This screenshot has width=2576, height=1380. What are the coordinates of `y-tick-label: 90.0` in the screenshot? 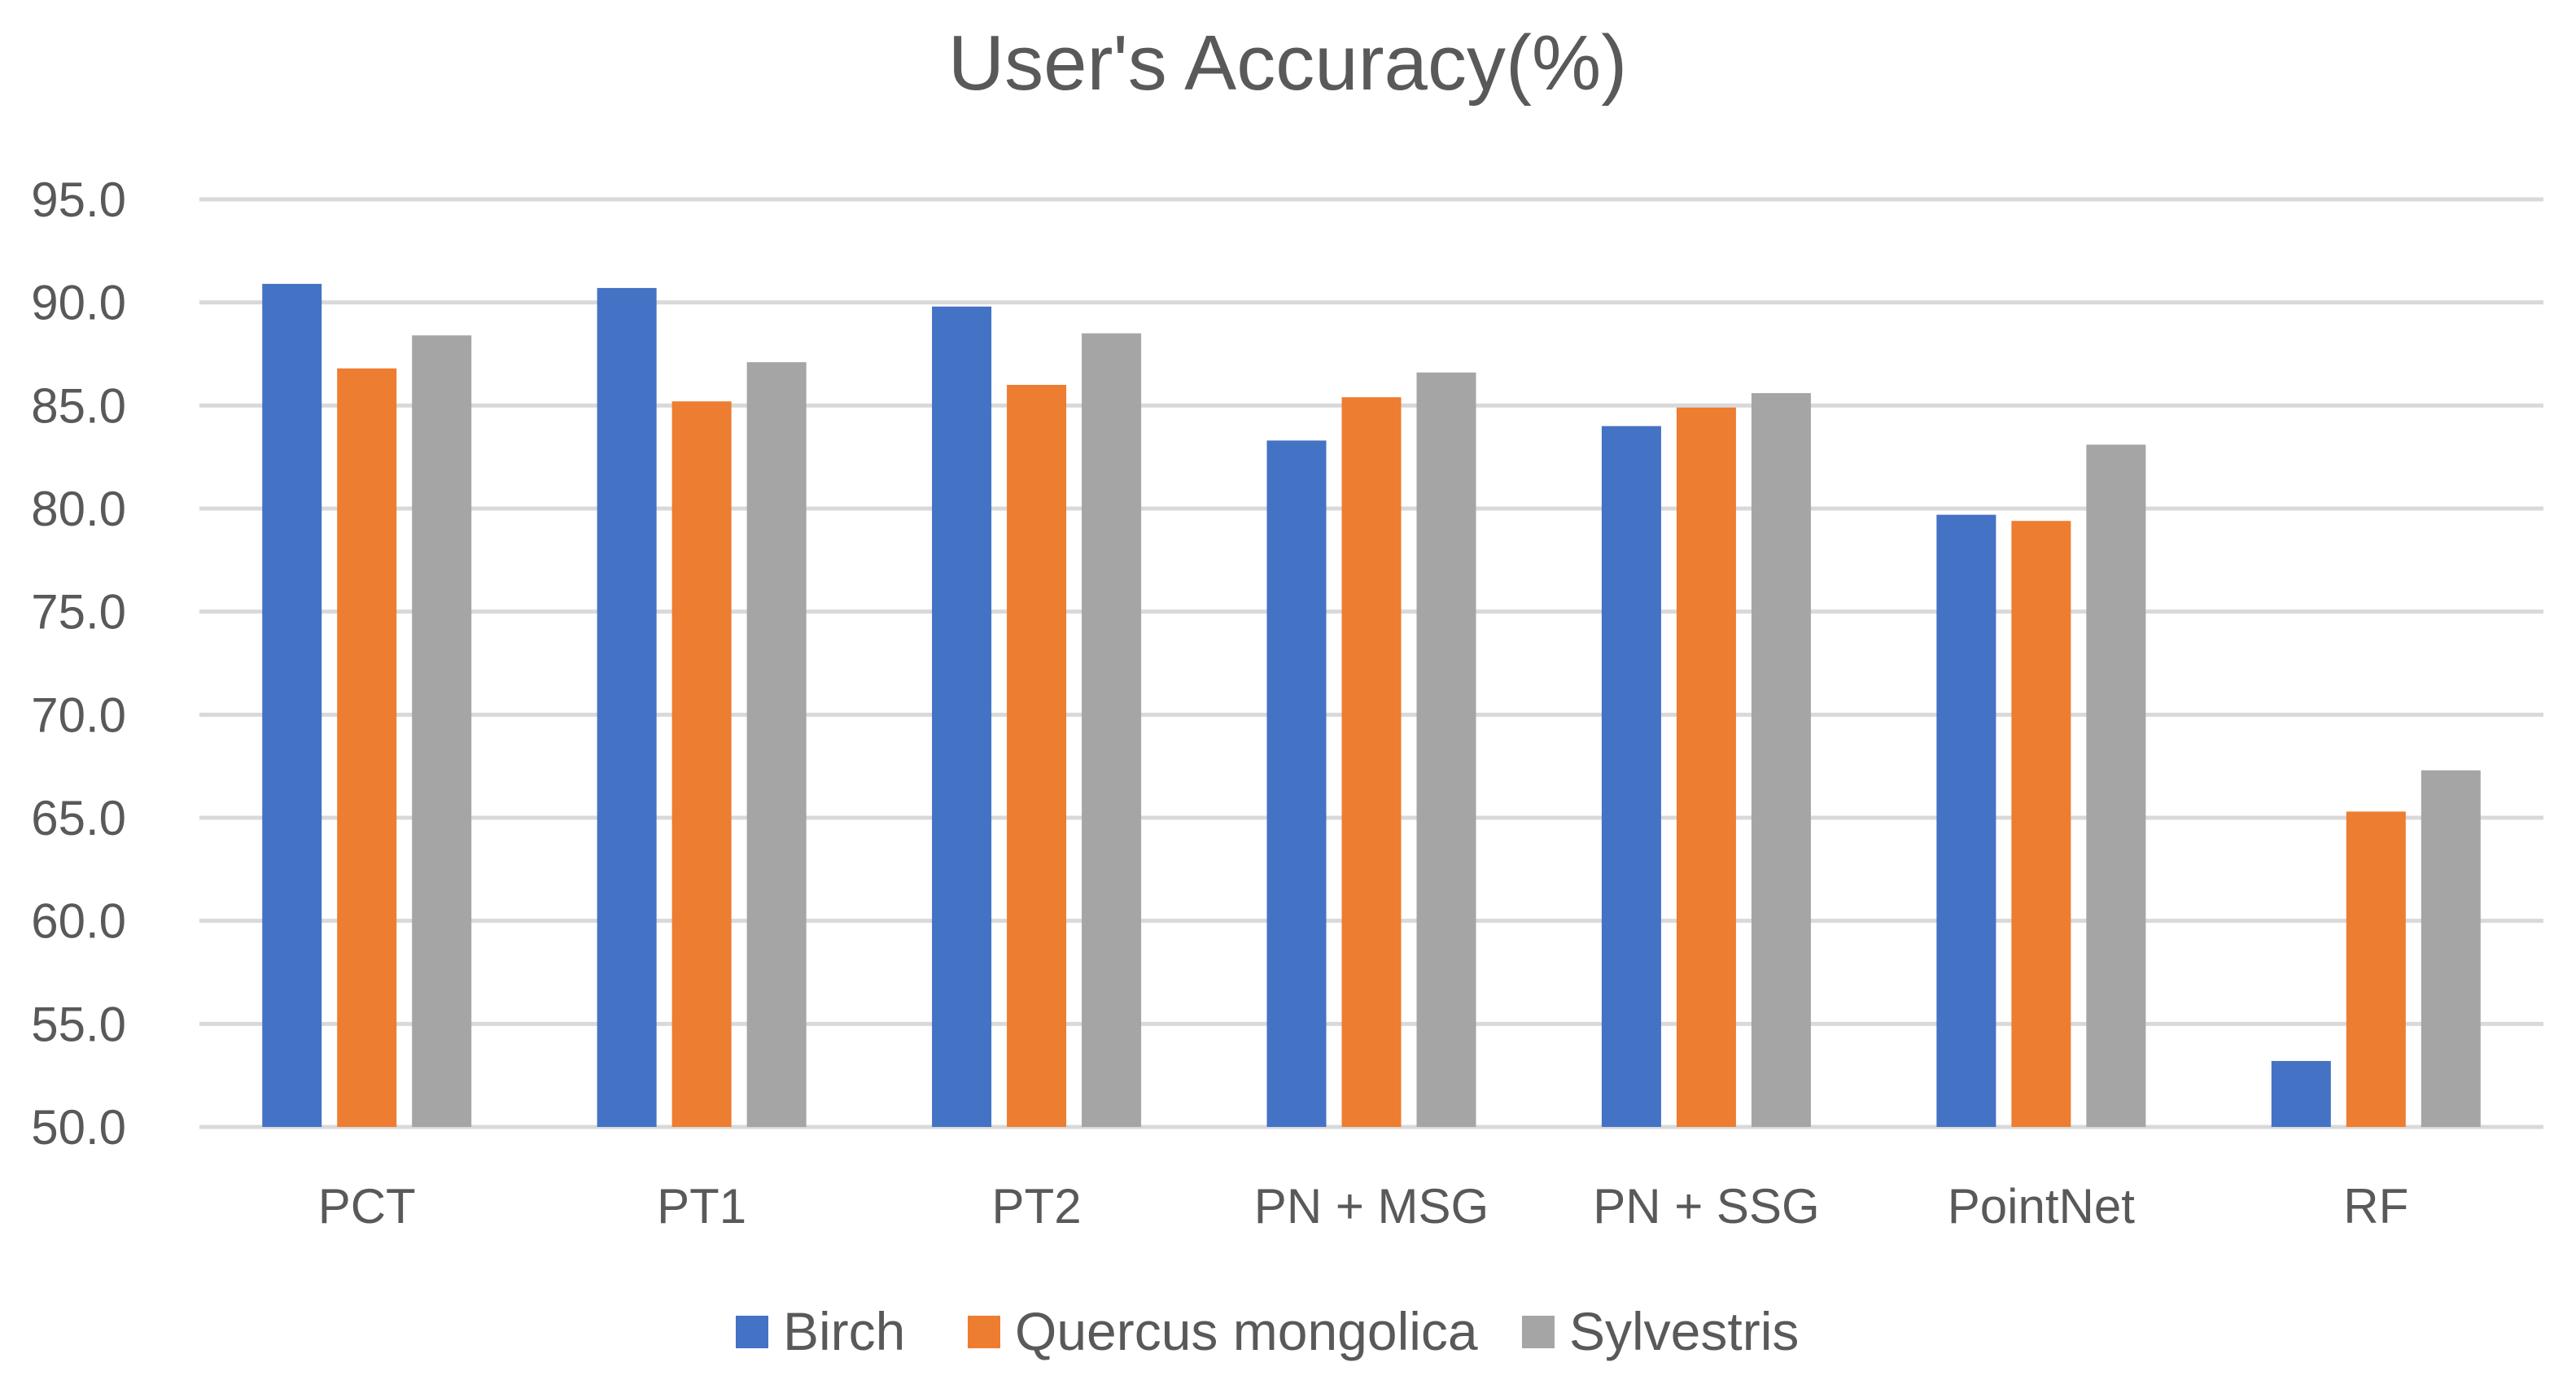 It's located at (78, 303).